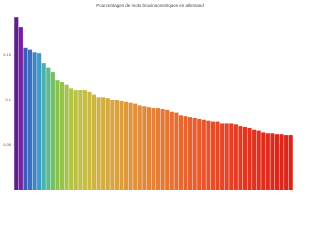 The width and height of the screenshot is (320, 240). Describe the element at coordinates (8, 99) in the screenshot. I see `y-tick-label: 0.1` at that location.